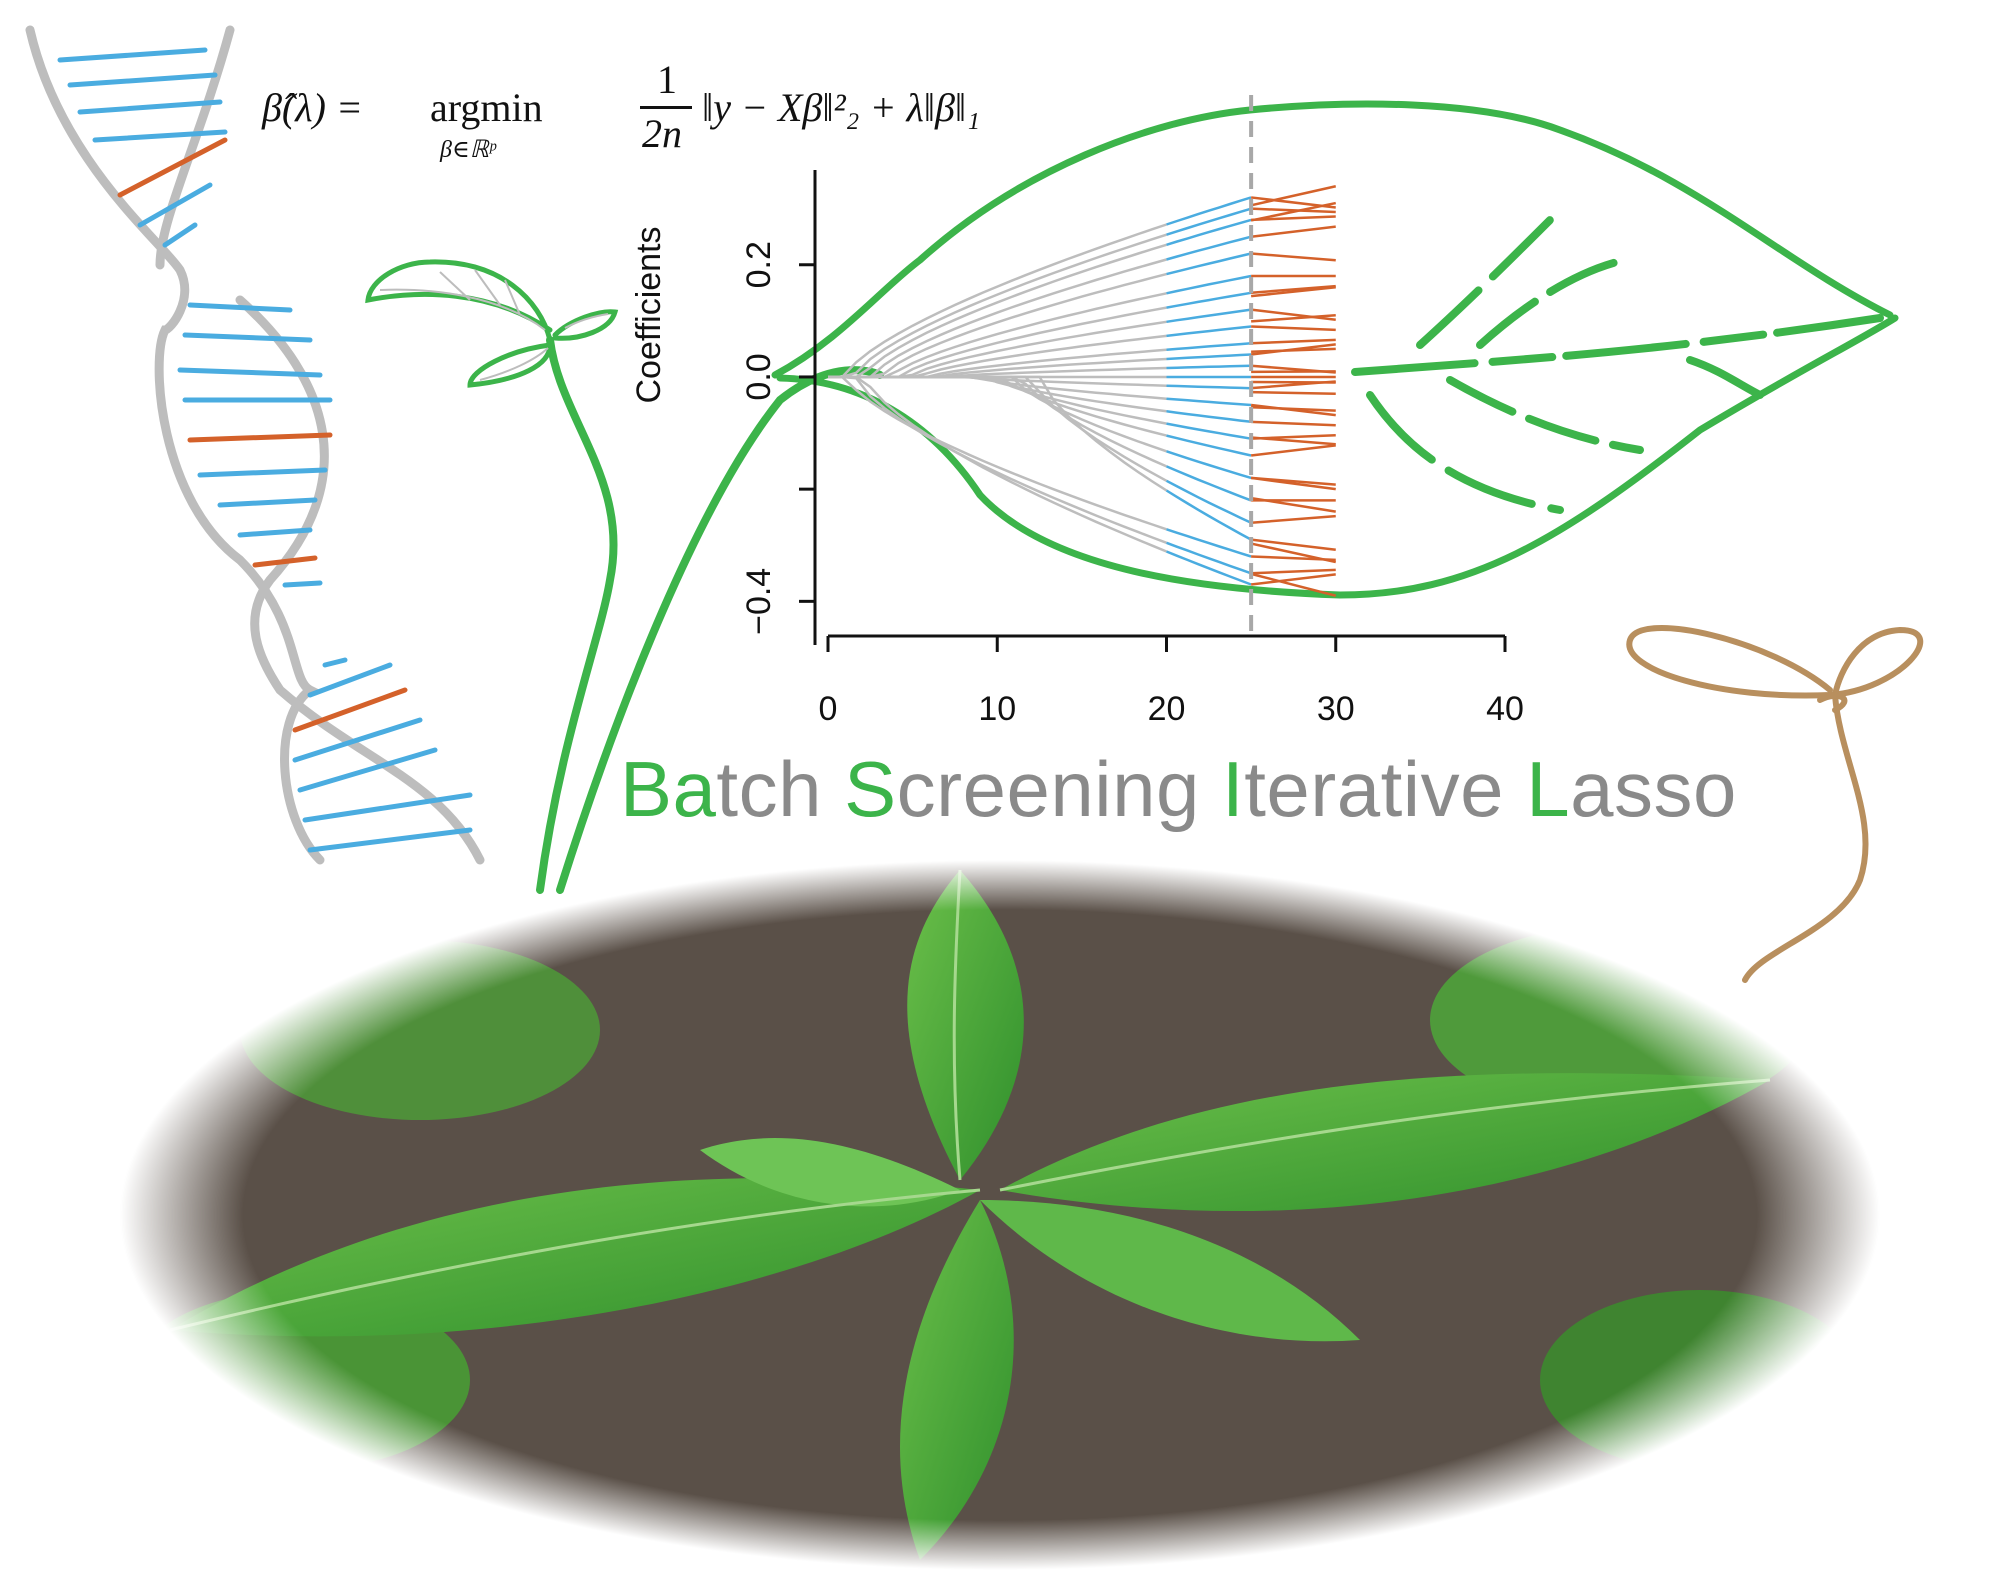  What do you see at coordinates (666, 107) in the screenshot?
I see `formula-fraction-bar` at bounding box center [666, 107].